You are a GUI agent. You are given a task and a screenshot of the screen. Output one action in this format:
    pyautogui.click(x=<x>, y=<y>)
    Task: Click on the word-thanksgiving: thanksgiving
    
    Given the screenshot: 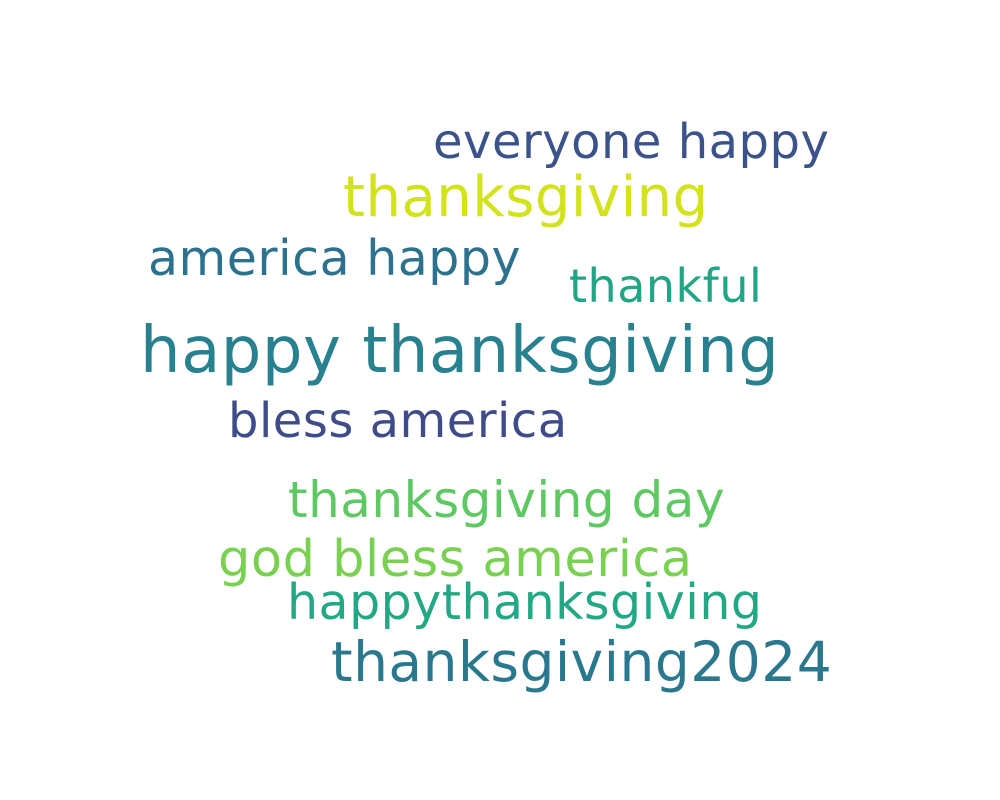 What is the action you would take?
    pyautogui.click(x=526, y=197)
    